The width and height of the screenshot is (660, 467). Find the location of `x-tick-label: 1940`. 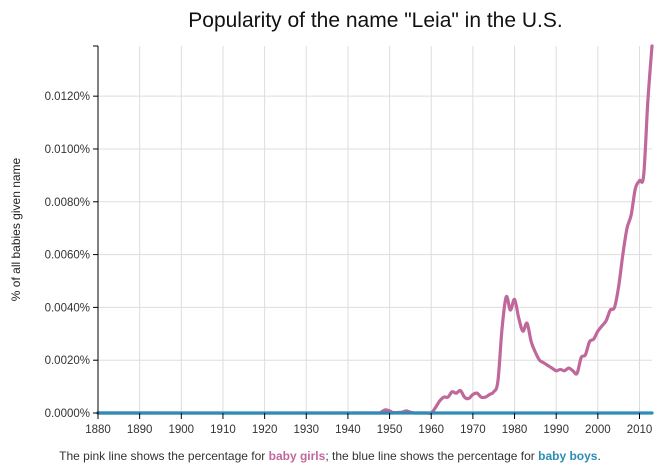

x-tick-label: 1940 is located at coordinates (348, 430).